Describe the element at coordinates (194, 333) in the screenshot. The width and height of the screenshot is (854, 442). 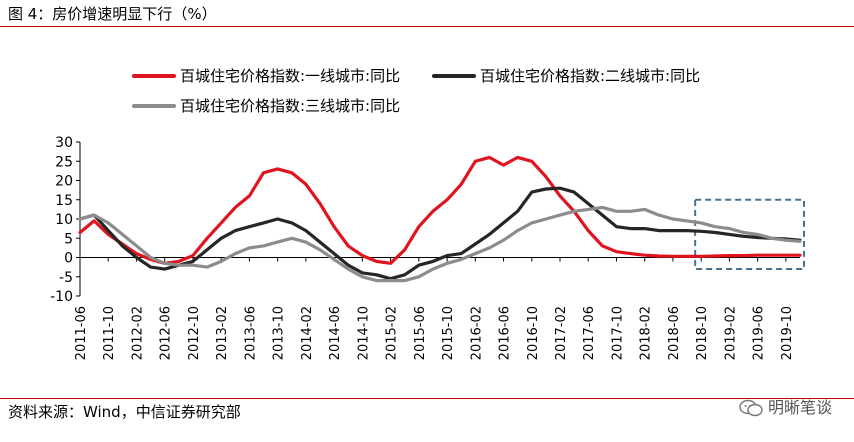
I see `x-tick-label: 2012-10` at that location.